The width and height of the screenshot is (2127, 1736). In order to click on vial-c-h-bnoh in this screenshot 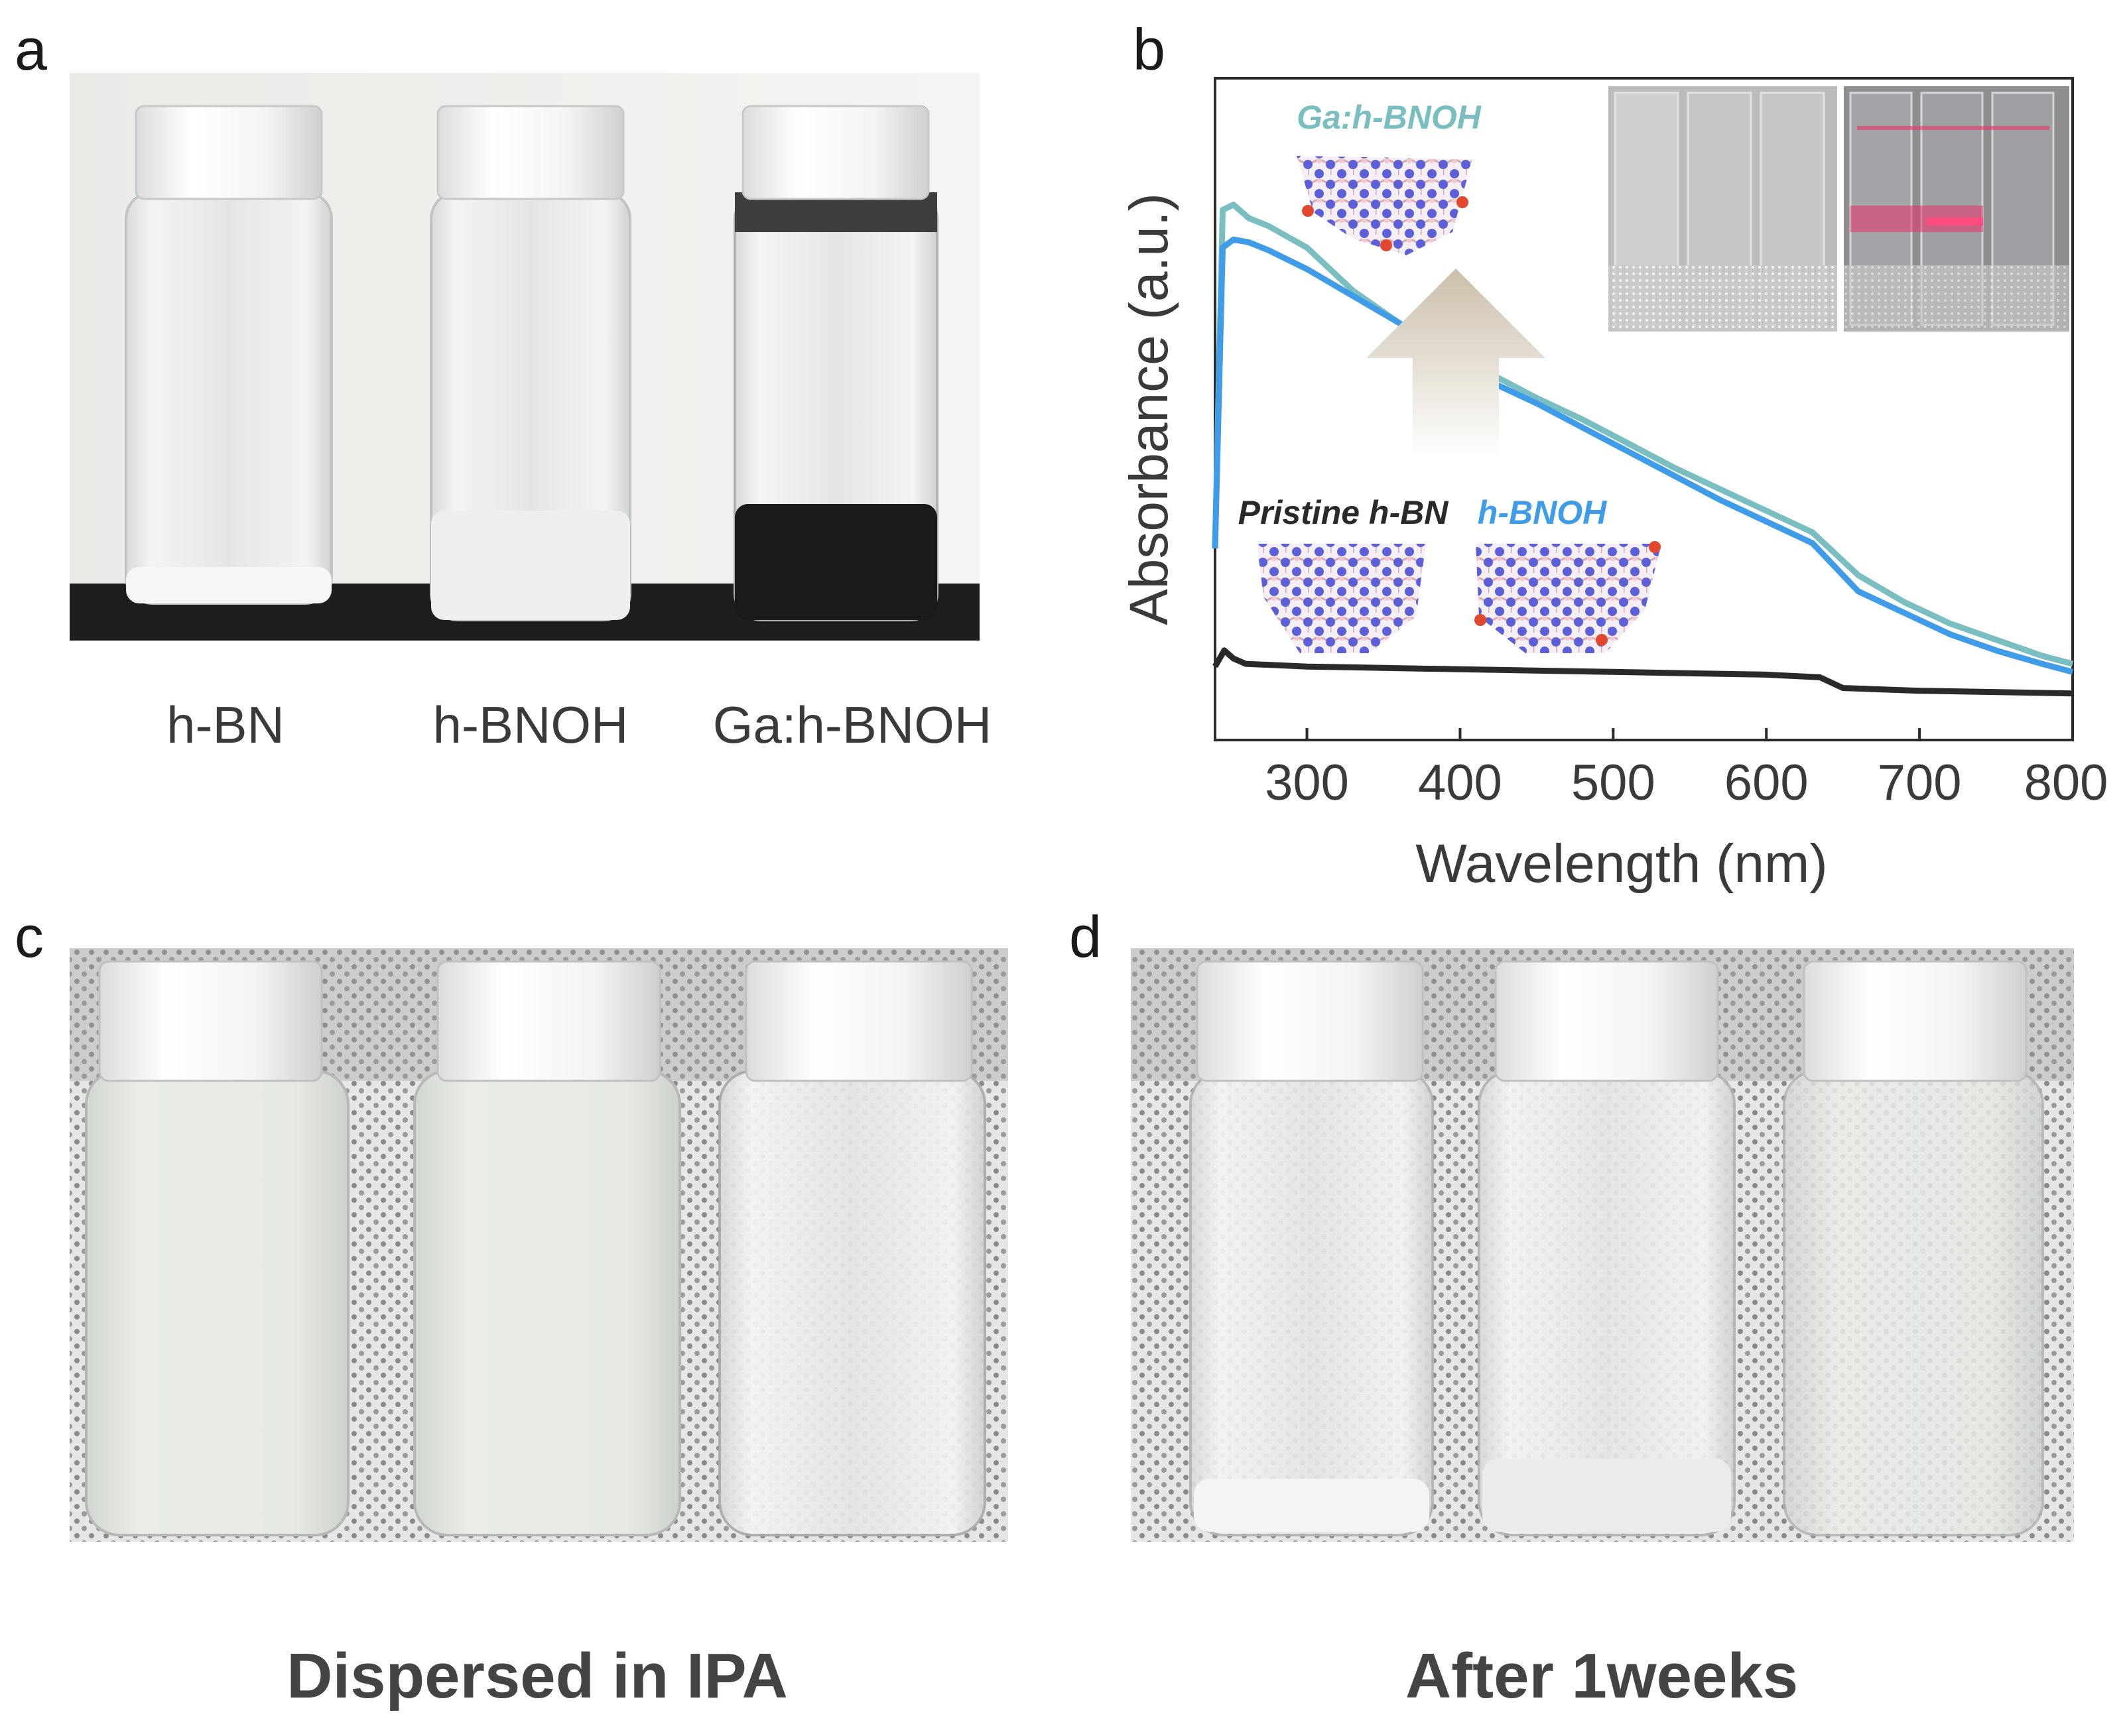, I will do `click(547, 1248)`.